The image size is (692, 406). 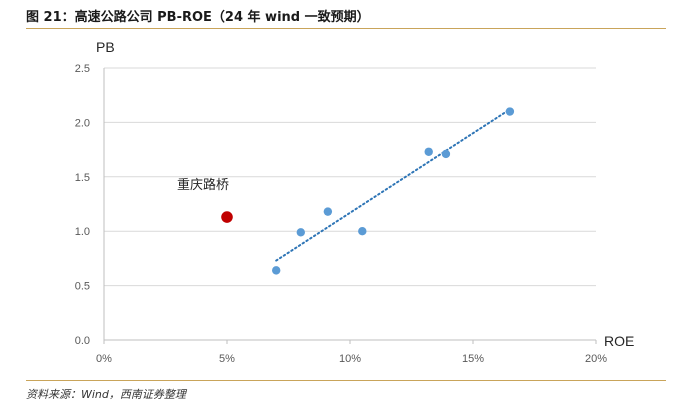 I want to click on x-tick-label: 15%, so click(x=473, y=359).